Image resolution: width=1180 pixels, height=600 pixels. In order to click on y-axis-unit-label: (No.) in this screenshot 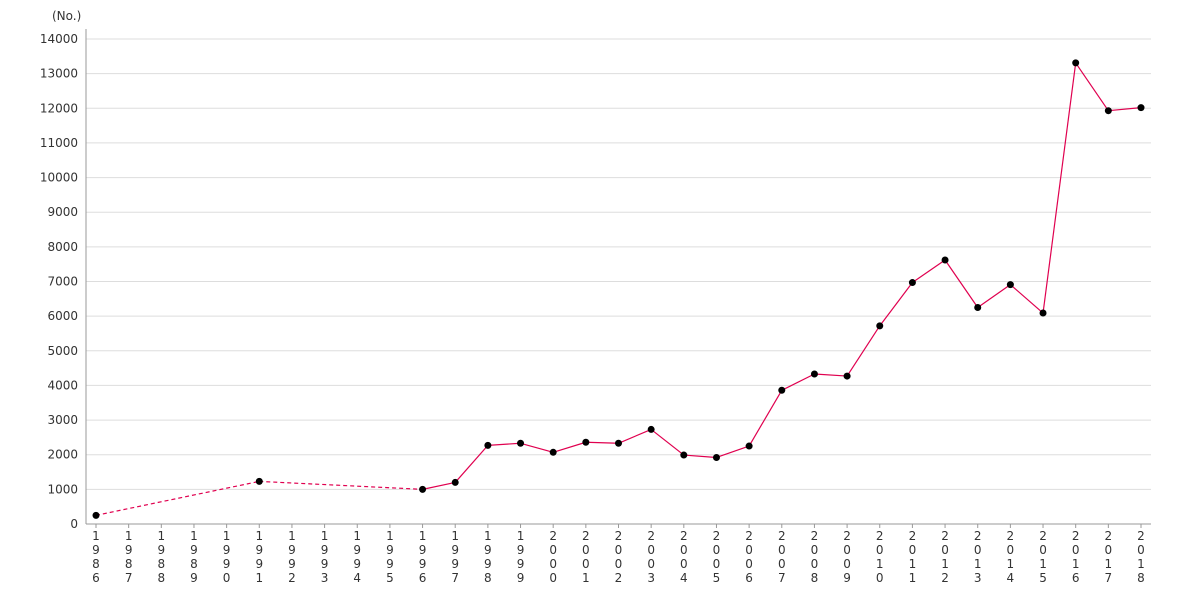, I will do `click(66, 16)`.